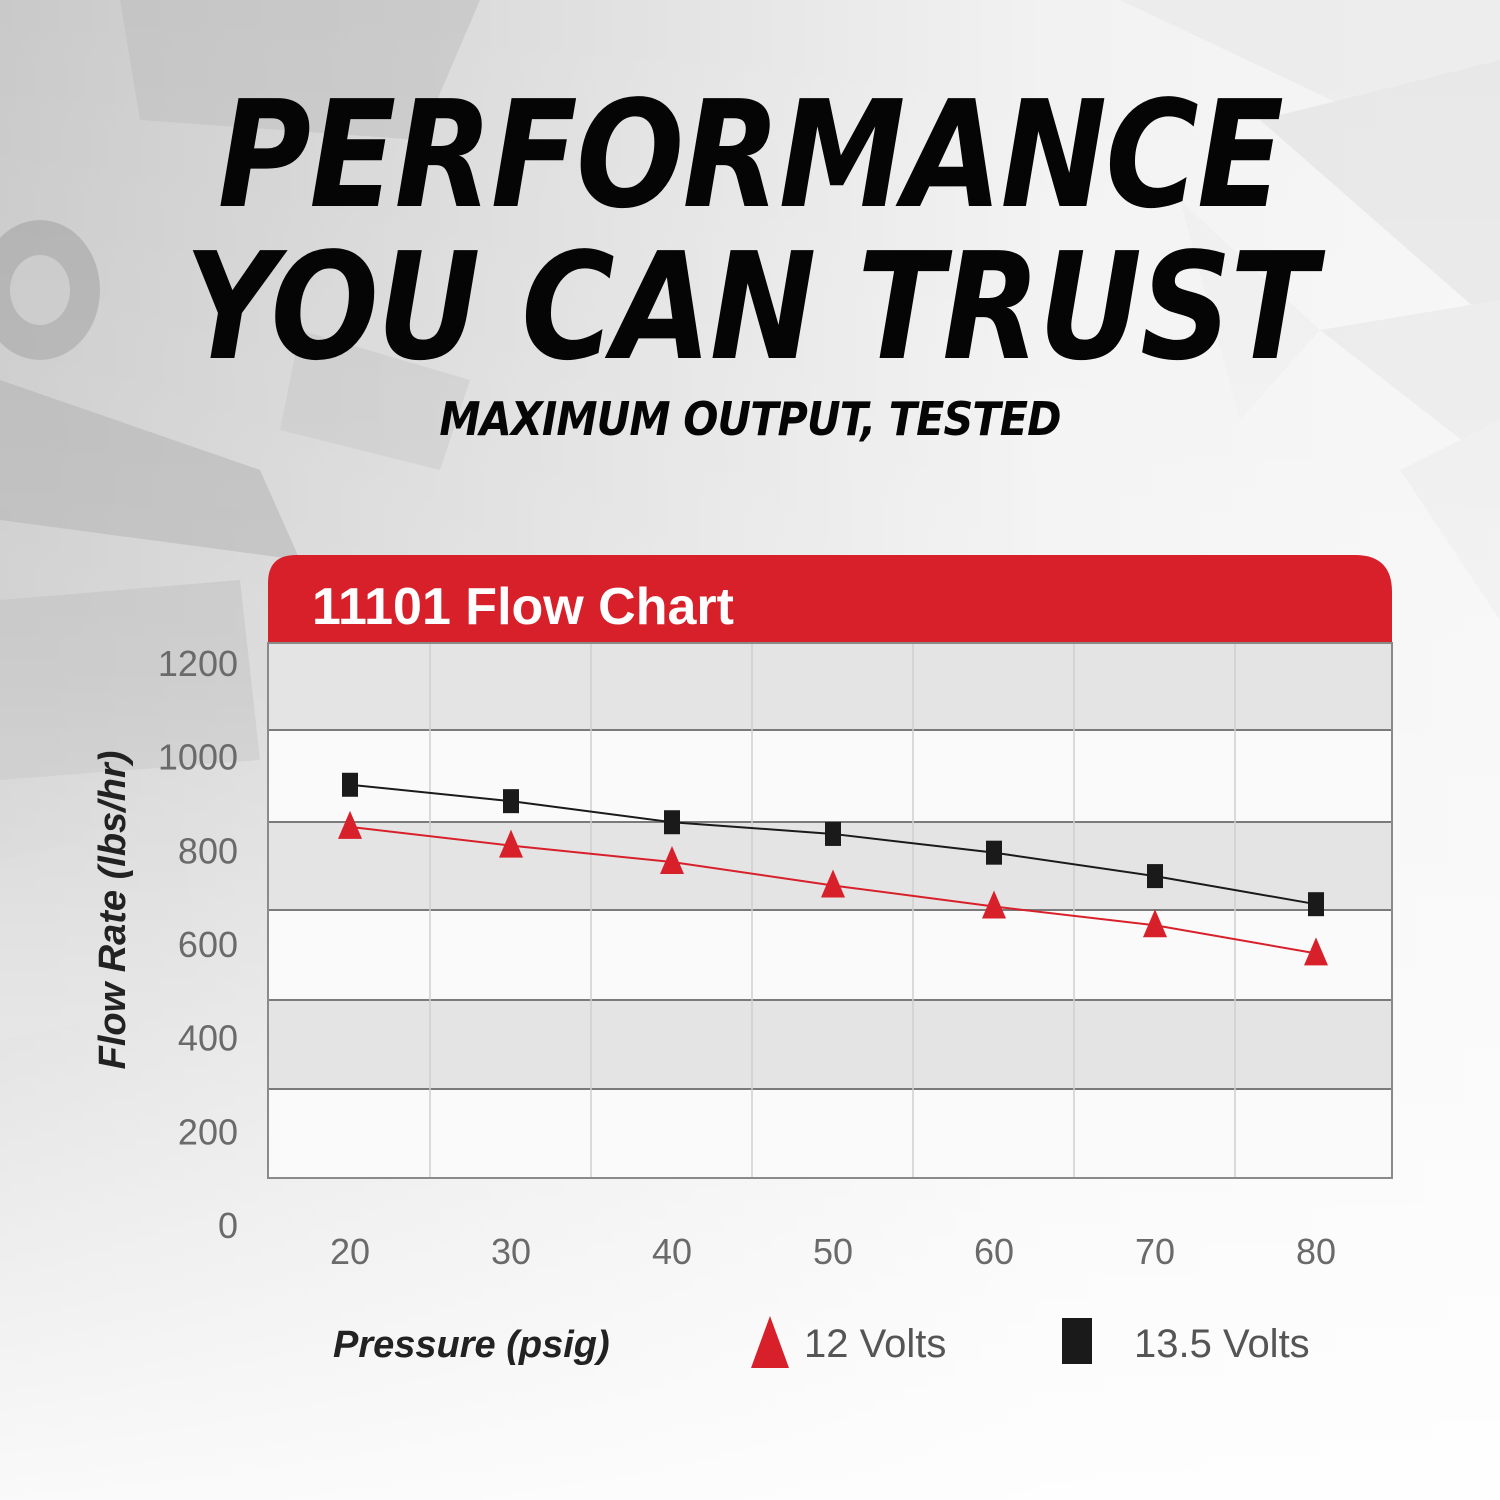 This screenshot has width=1500, height=1500. Describe the element at coordinates (1222, 1344) in the screenshot. I see `legend-label-13-5-volts: 13.5 Volts` at that location.